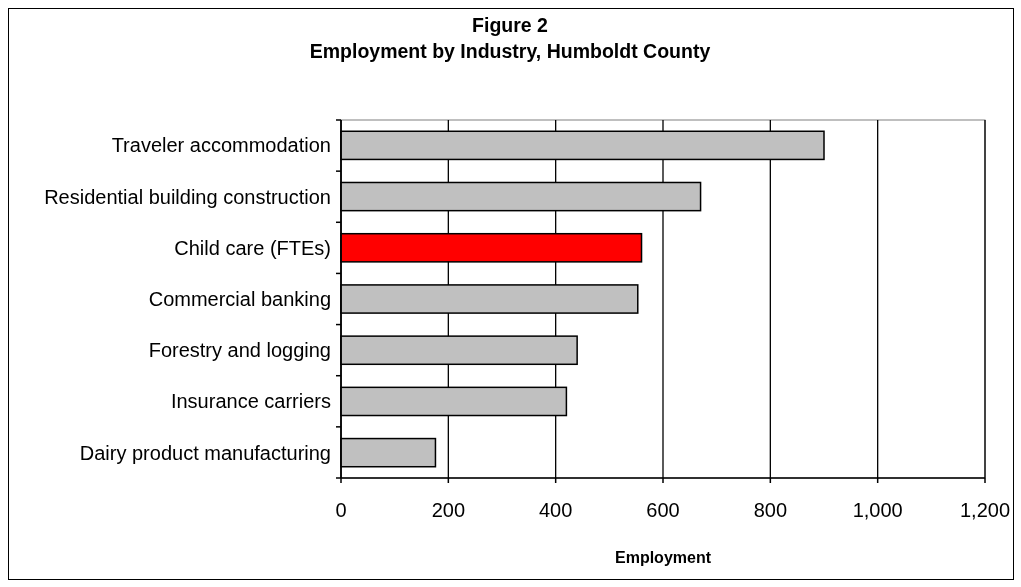  I want to click on x-tick-label: 1,000, so click(877, 510).